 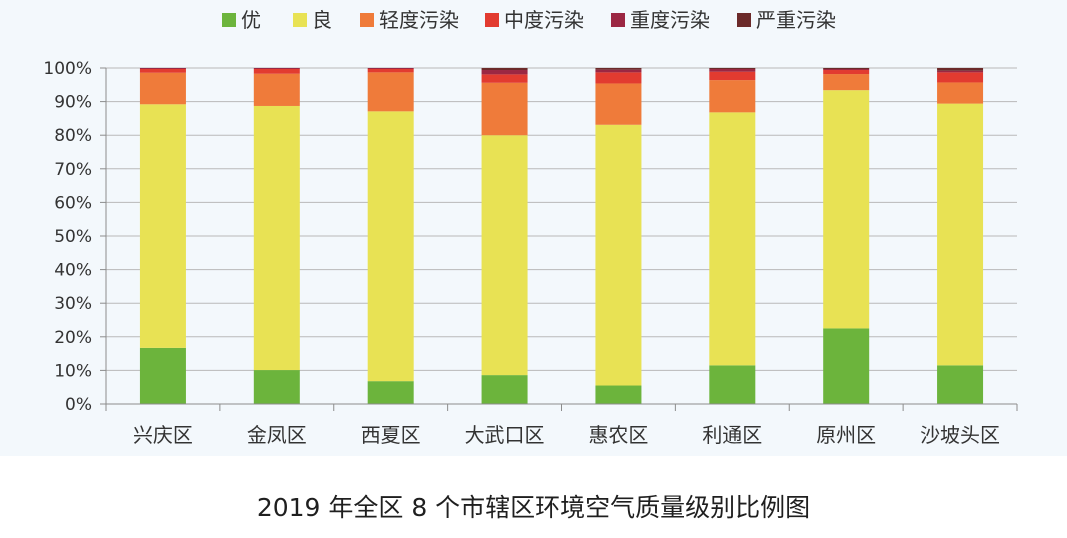 What do you see at coordinates (533, 507) in the screenshot?
I see `figure-caption: 2019 年全区 8 个市辖区环境空气质量级别比例图` at bounding box center [533, 507].